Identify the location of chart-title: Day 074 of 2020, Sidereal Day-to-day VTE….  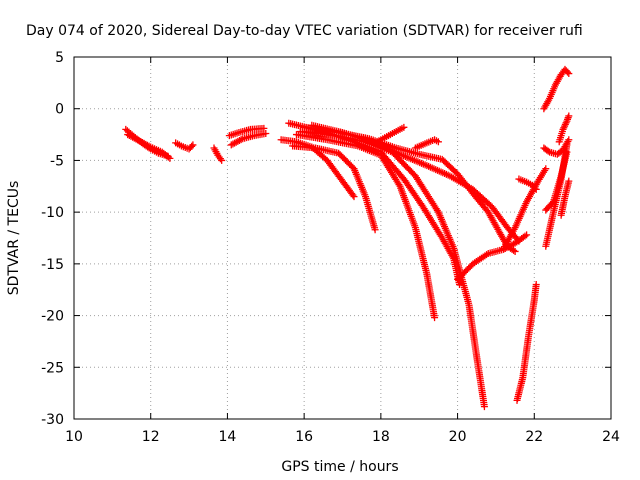
(304, 31).